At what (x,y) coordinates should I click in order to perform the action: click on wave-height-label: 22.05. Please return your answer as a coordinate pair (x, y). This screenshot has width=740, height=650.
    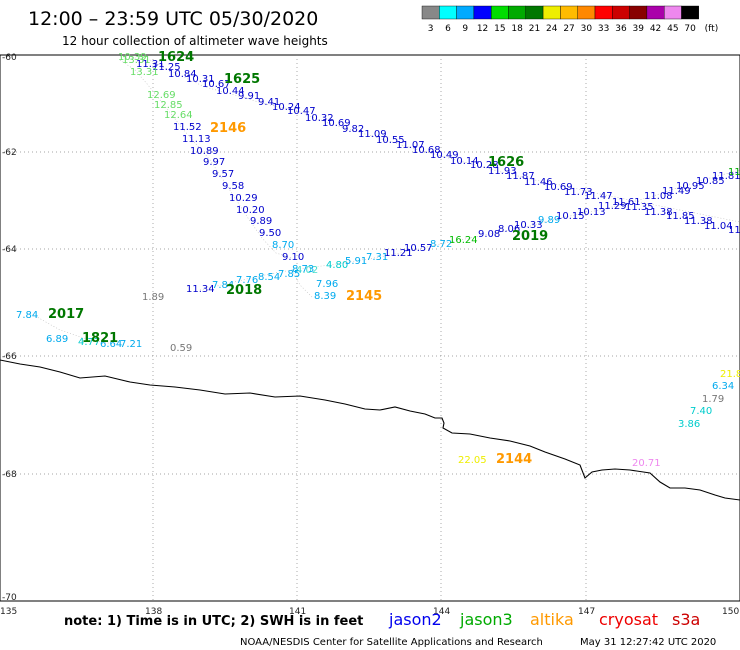
    Looking at the image, I should click on (472, 460).